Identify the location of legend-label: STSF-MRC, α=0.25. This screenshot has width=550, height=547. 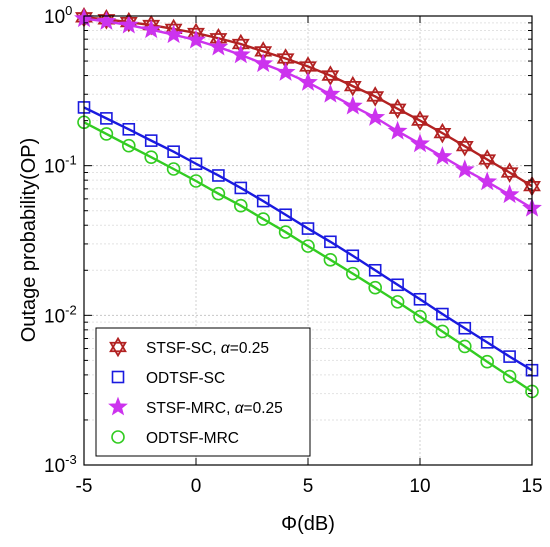
(214, 408).